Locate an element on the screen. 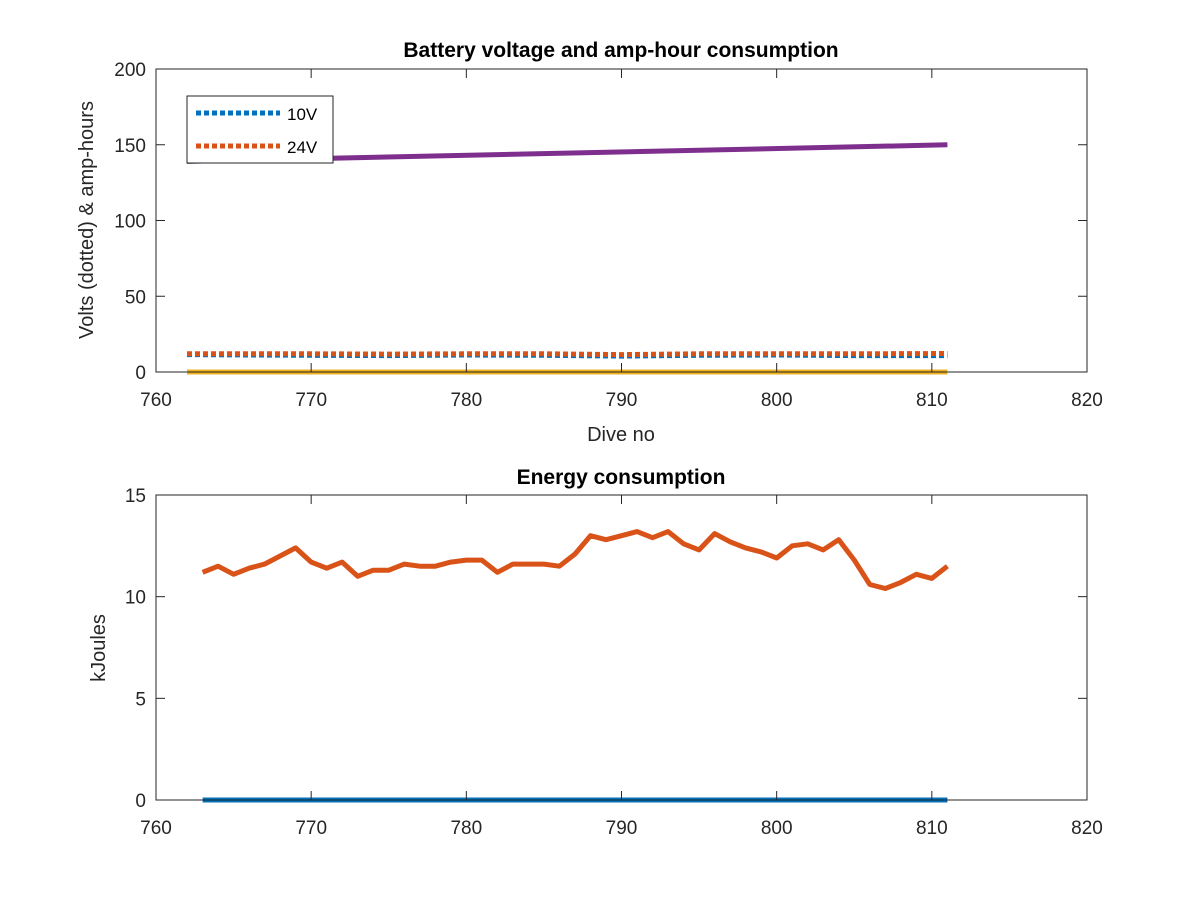  chart-voltage-y-tick-label: 200 is located at coordinates (130, 70).